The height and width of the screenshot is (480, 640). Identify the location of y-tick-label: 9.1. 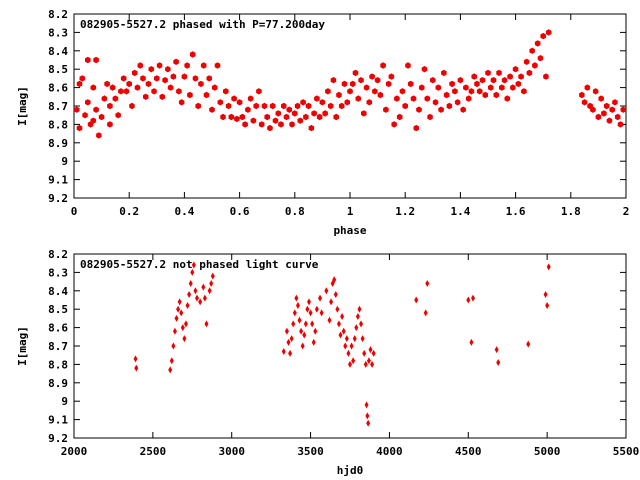
(58, 420).